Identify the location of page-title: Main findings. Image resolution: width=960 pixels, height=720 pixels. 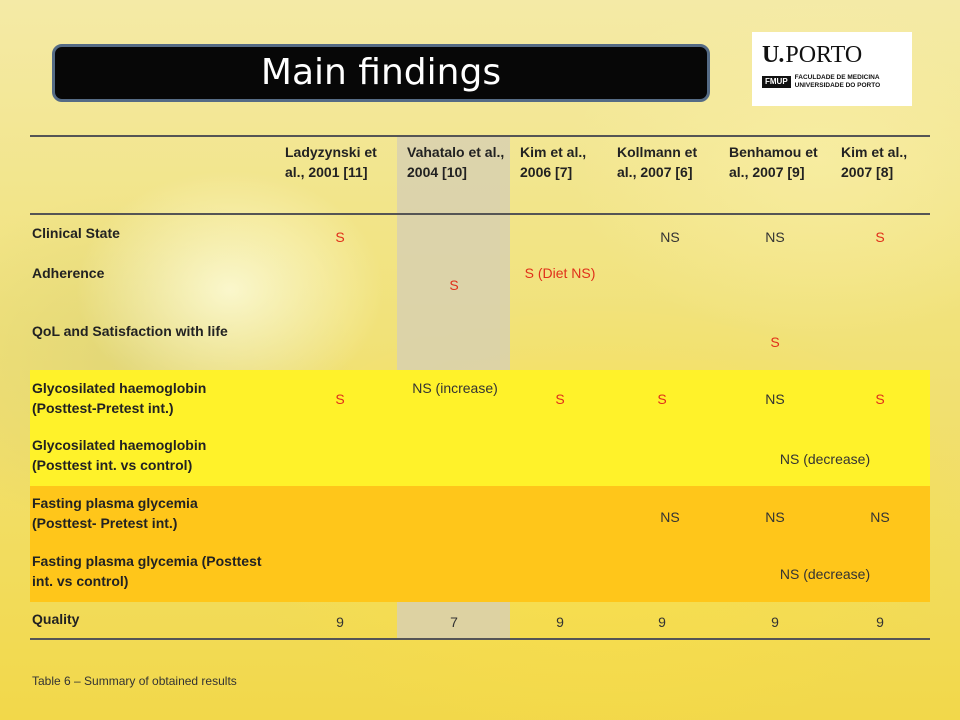
(381, 72).